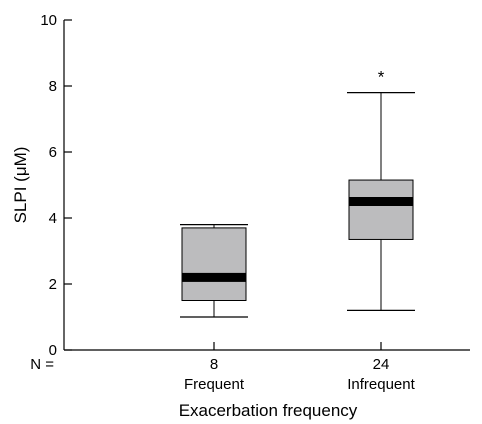  I want to click on y-axis-label: SLPI (μM), so click(20, 185).